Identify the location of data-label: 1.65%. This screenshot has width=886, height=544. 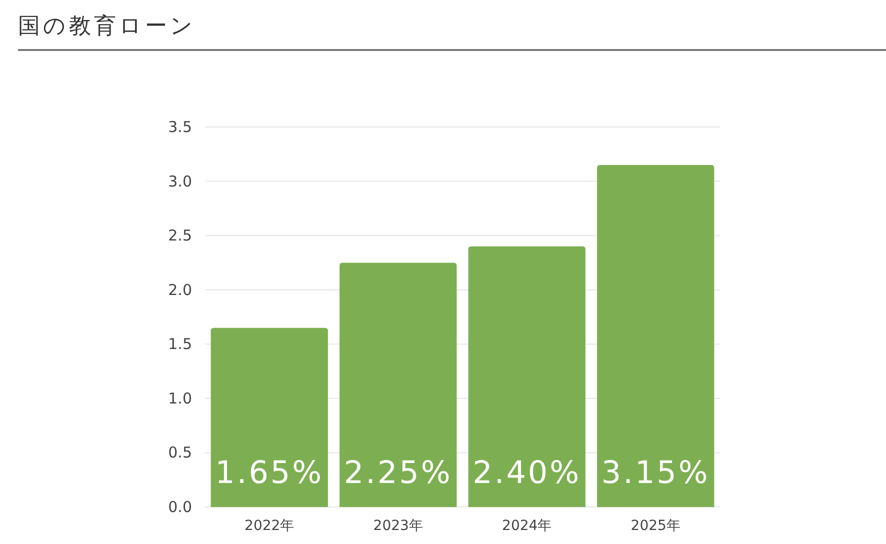
(269, 473).